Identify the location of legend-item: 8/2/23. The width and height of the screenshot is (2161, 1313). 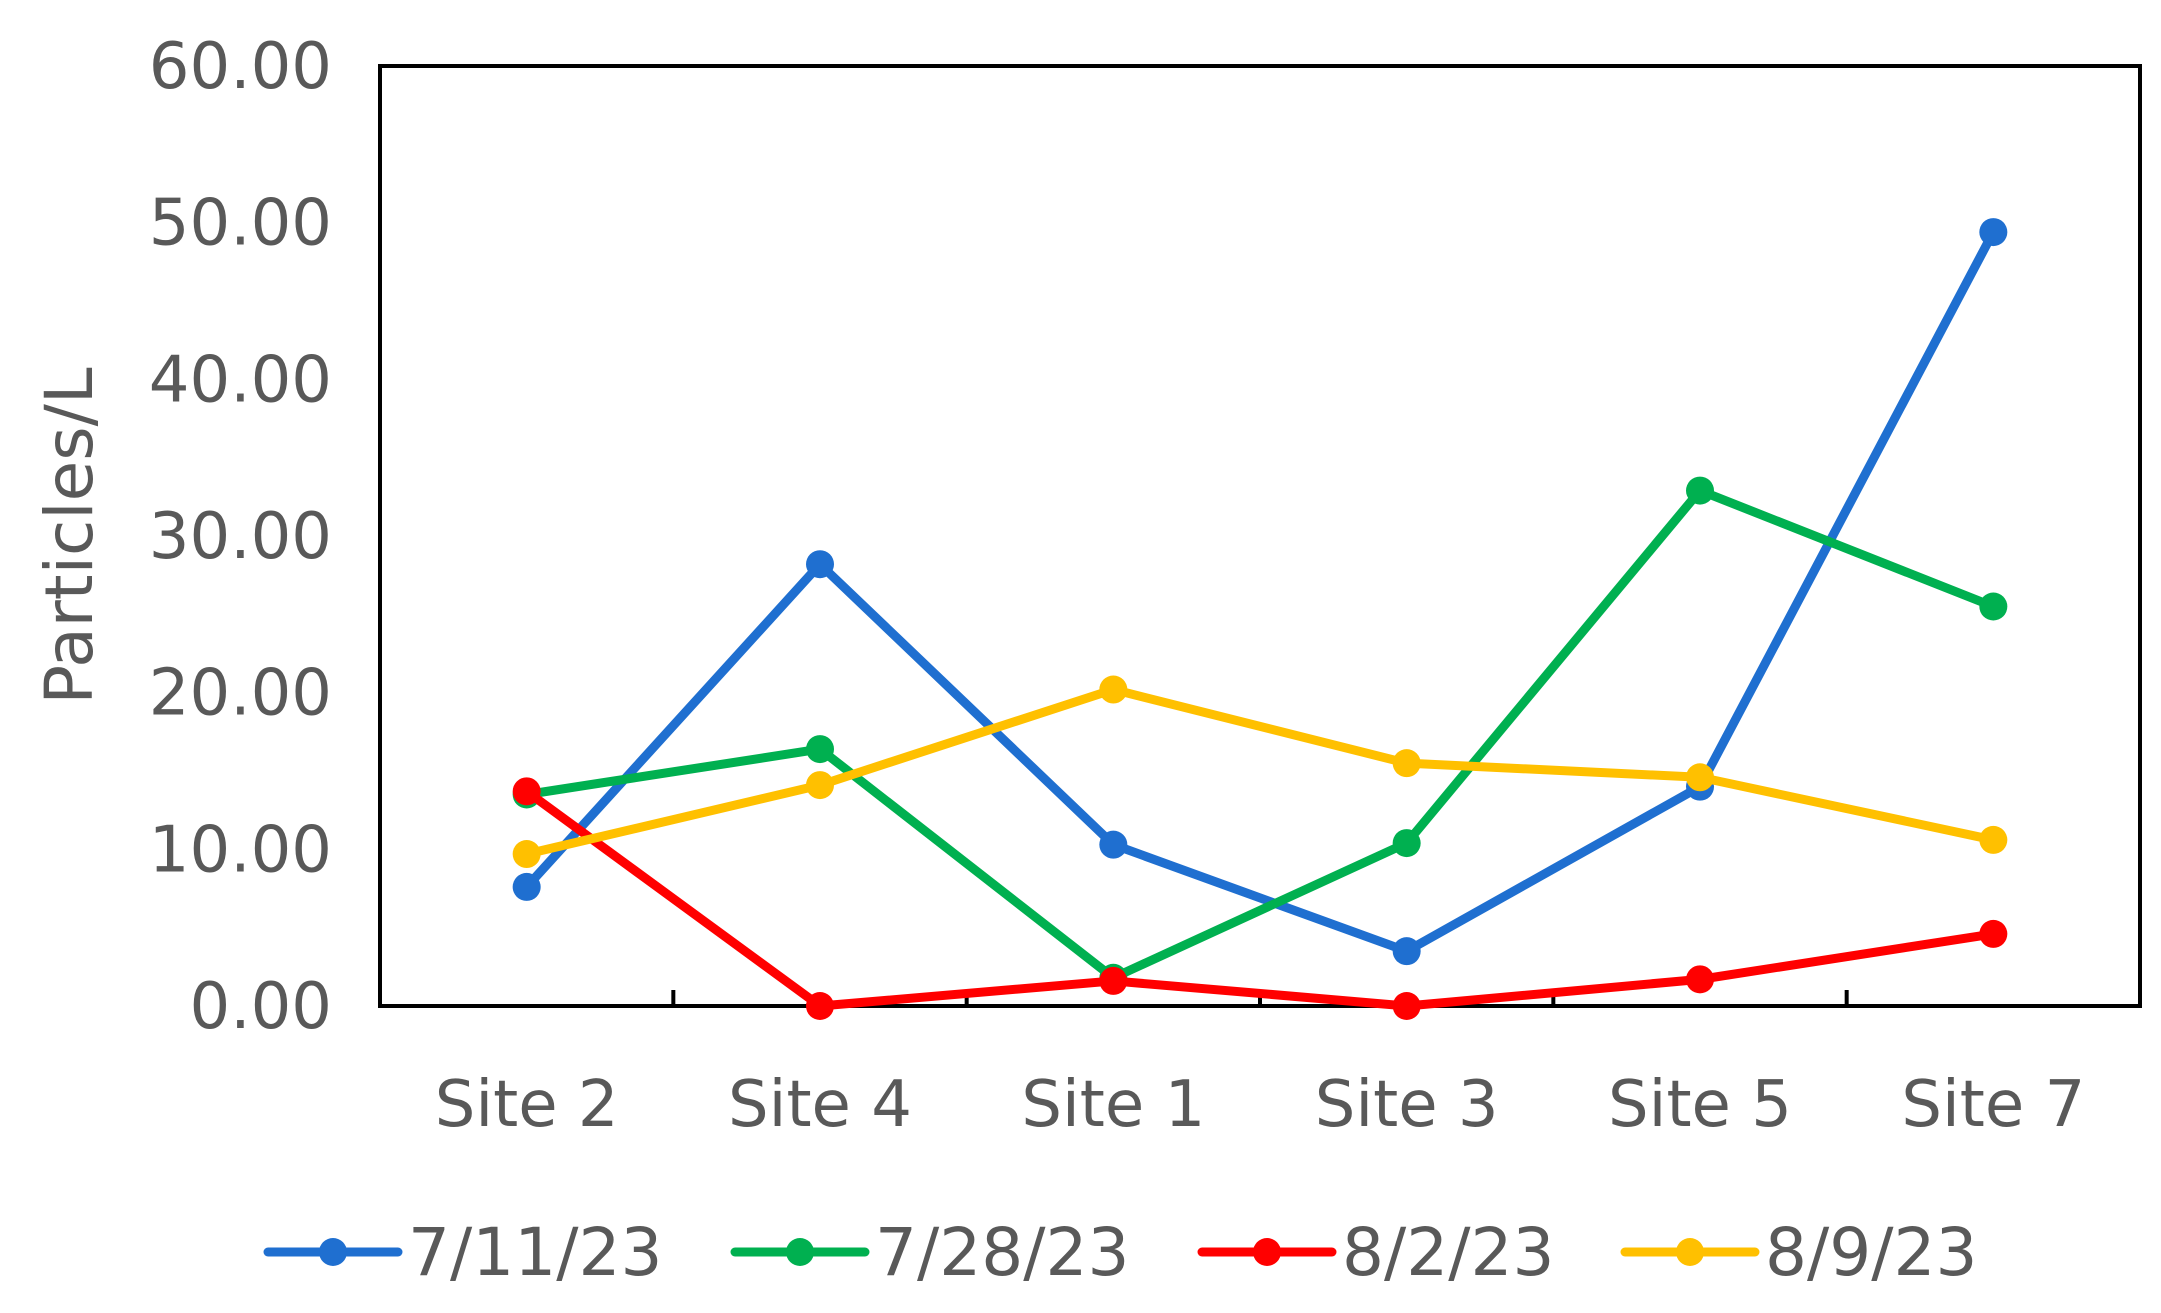
(1375, 1252).